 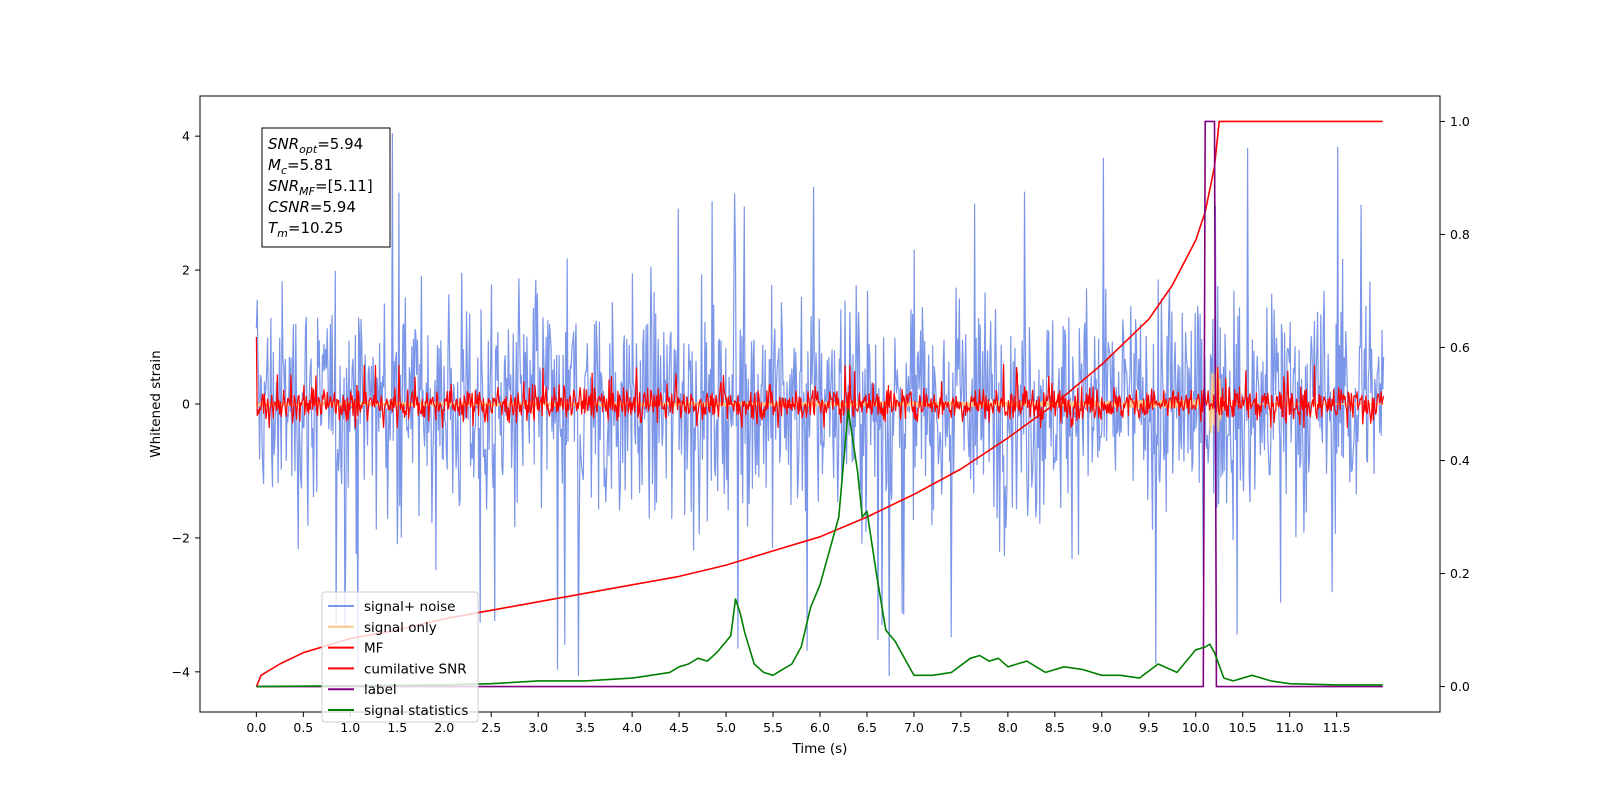 What do you see at coordinates (1337, 727) in the screenshot?
I see `x-tick-label: 11.5` at bounding box center [1337, 727].